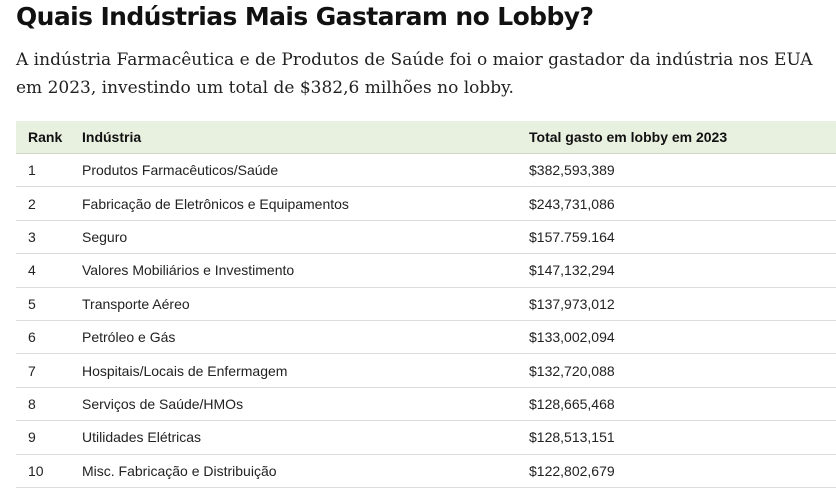 This screenshot has width=836, height=494. What do you see at coordinates (179, 470) in the screenshot?
I see `industry-cell: Misc. Fabricação e Distribuição` at bounding box center [179, 470].